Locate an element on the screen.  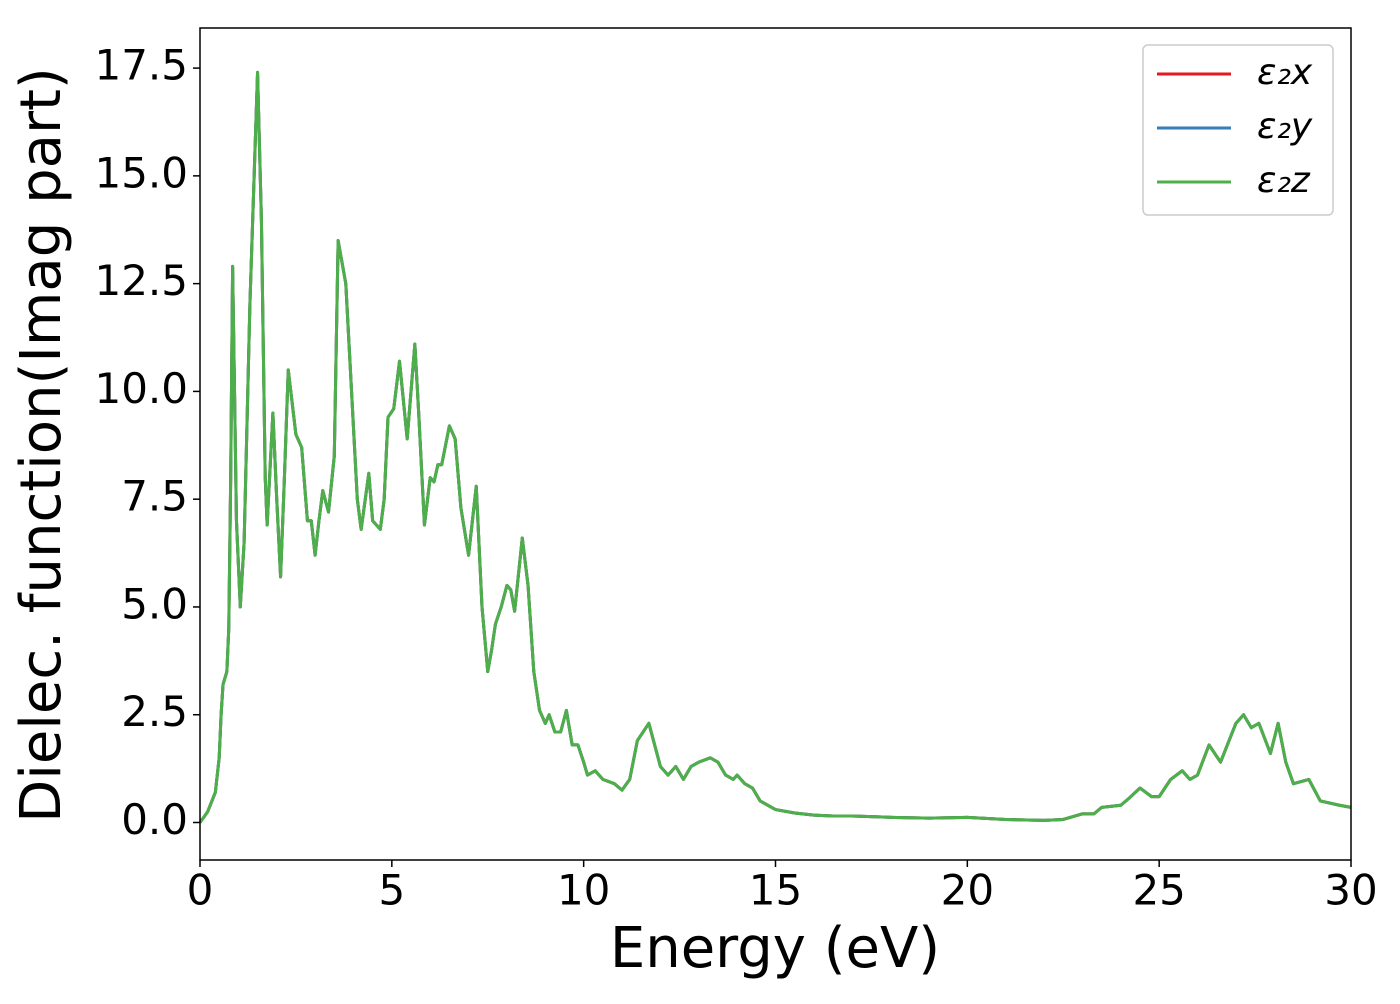
x-tick-label: 15 is located at coordinates (775, 890).